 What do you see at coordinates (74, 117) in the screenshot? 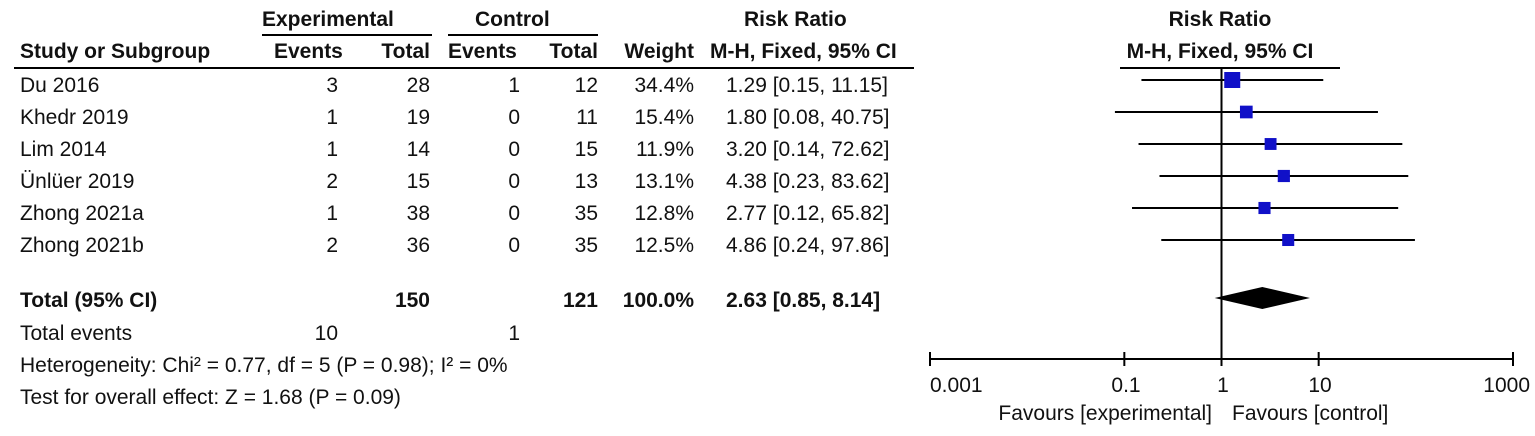
I see `study-name: Khedr 2019` at bounding box center [74, 117].